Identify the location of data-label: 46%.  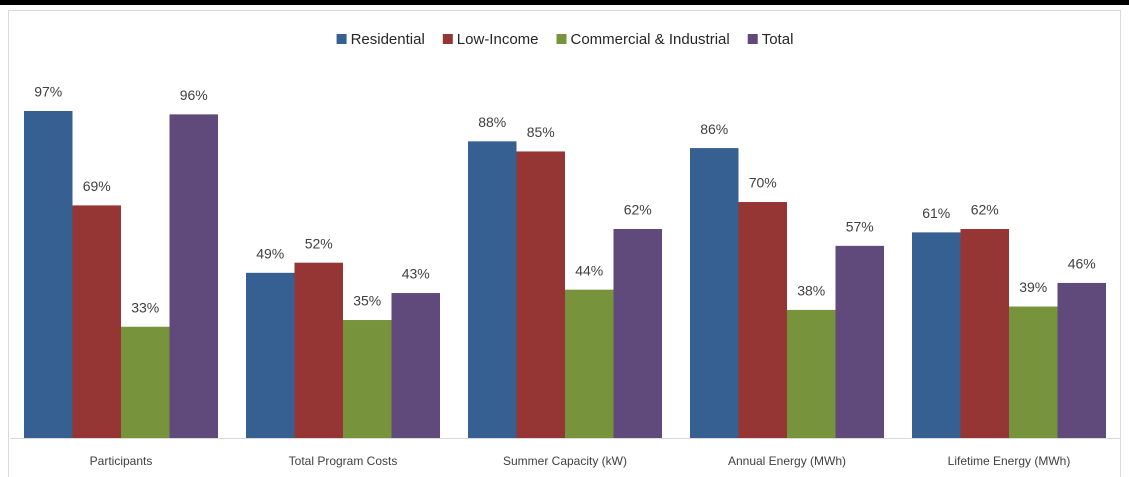
(1082, 264).